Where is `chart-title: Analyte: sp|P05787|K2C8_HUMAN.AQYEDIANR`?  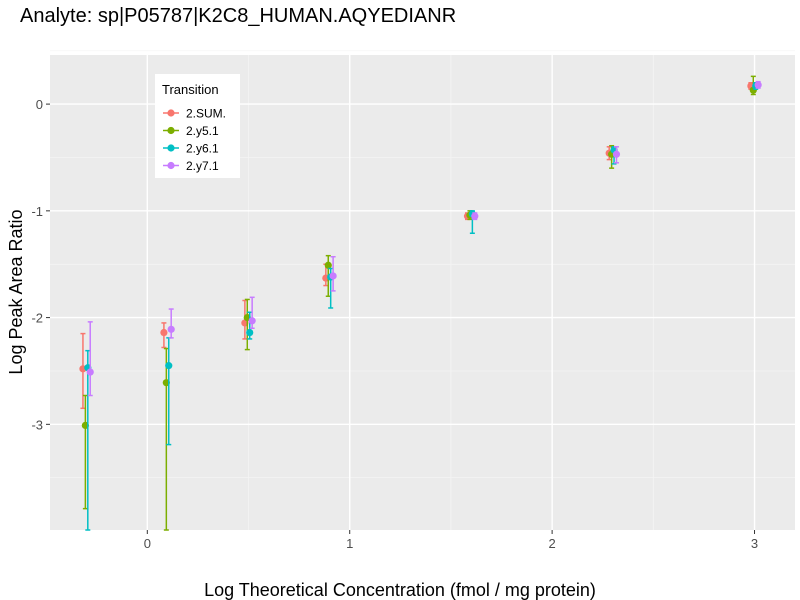
chart-title: Analyte: sp|P05787|K2C8_HUMAN.AQYEDIANR is located at coordinates (238, 16).